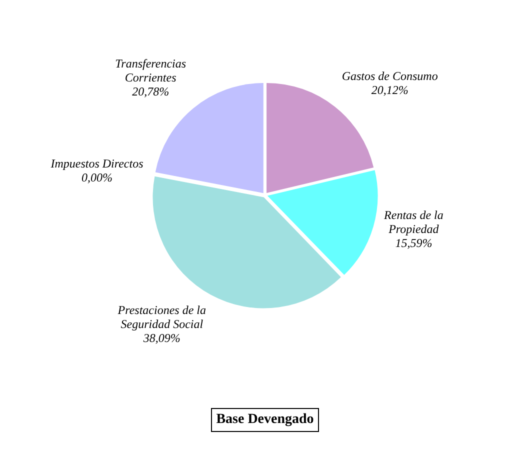 Image resolution: width=530 pixels, height=456 pixels. Describe the element at coordinates (96, 177) in the screenshot. I see `text: 0,00%` at that location.